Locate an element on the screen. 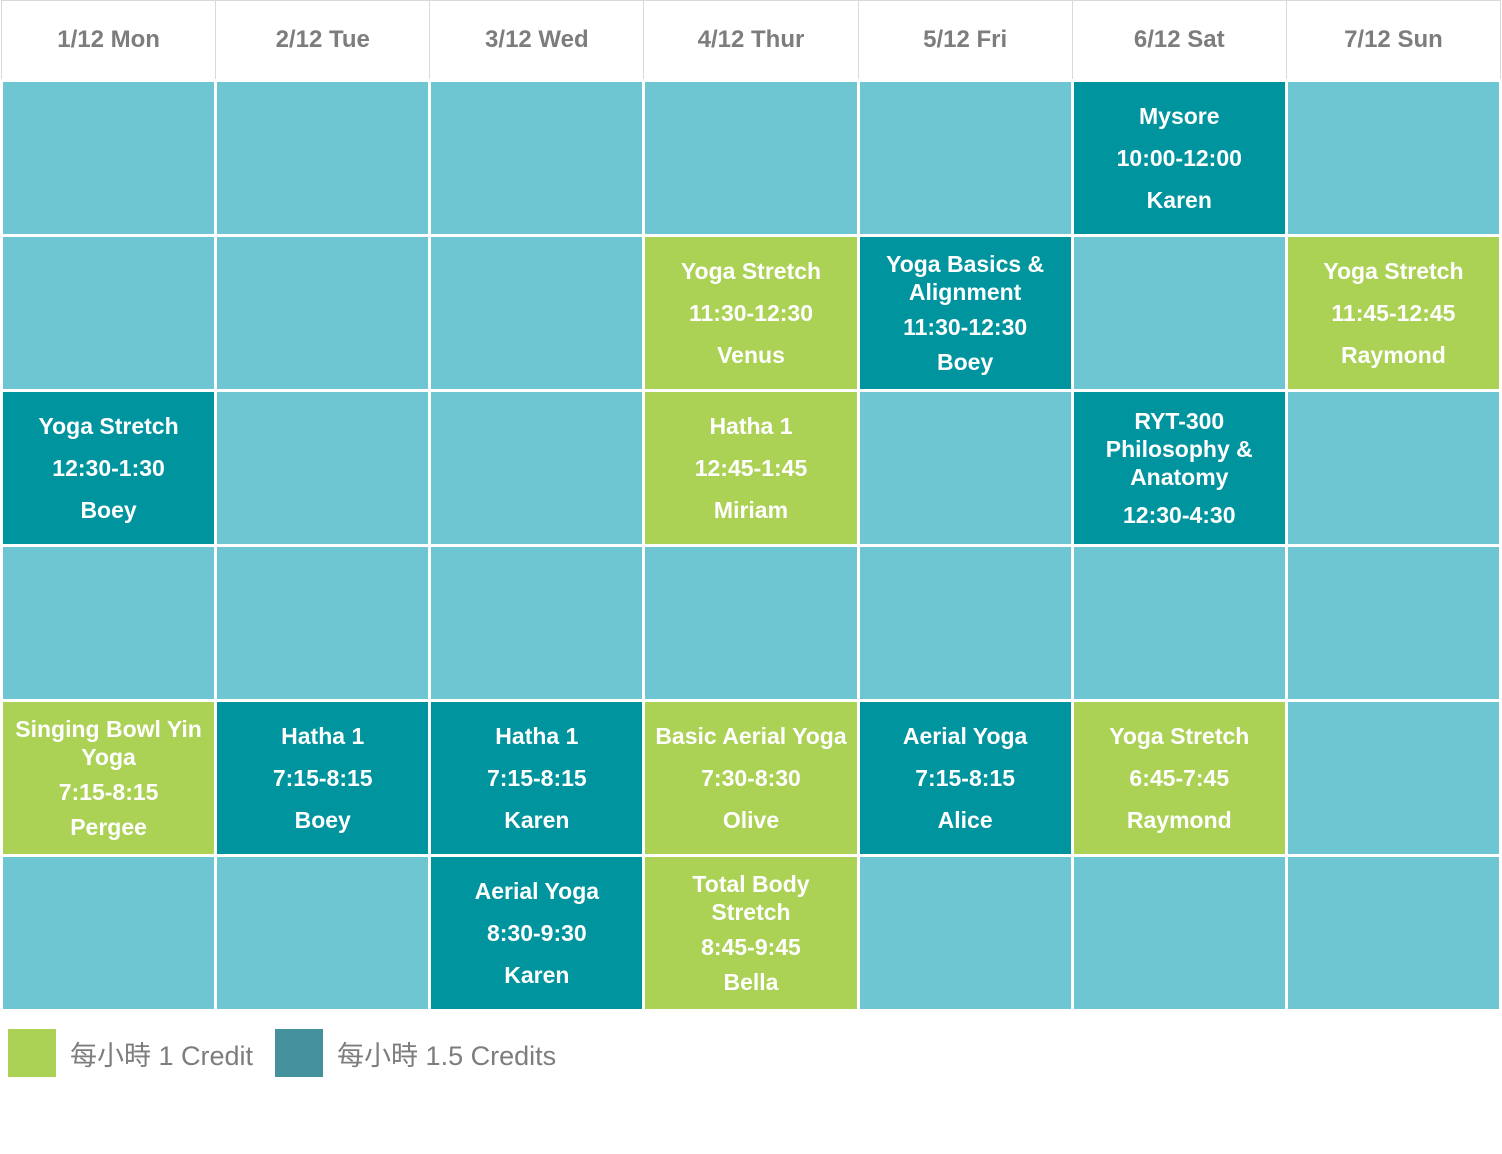 This screenshot has height=1154, width=1502. class-teacher: Olive is located at coordinates (751, 819).